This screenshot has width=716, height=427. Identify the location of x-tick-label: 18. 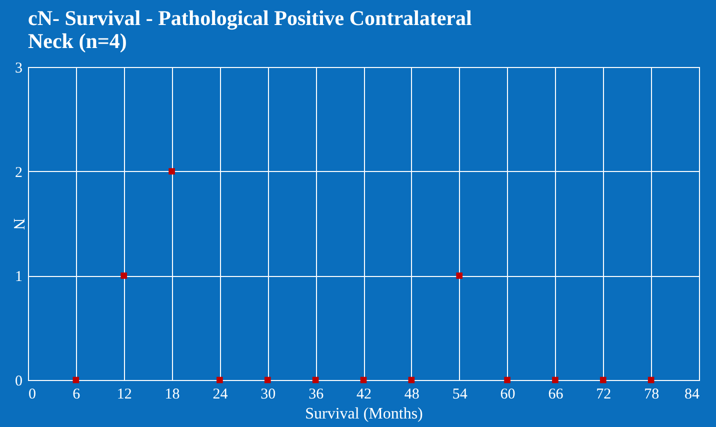
(172, 394).